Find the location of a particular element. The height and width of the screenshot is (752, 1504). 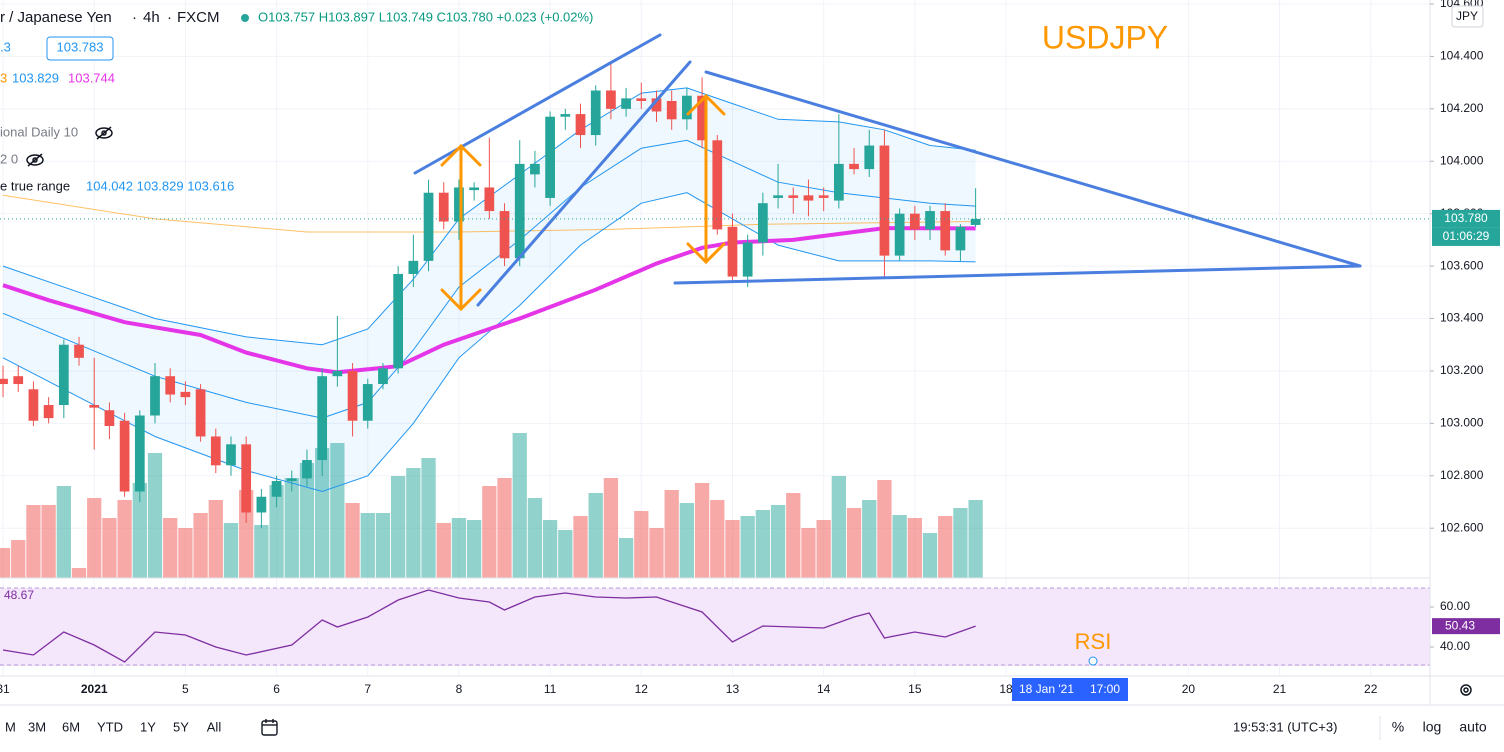

indicator-line is located at coordinates (489, 300).